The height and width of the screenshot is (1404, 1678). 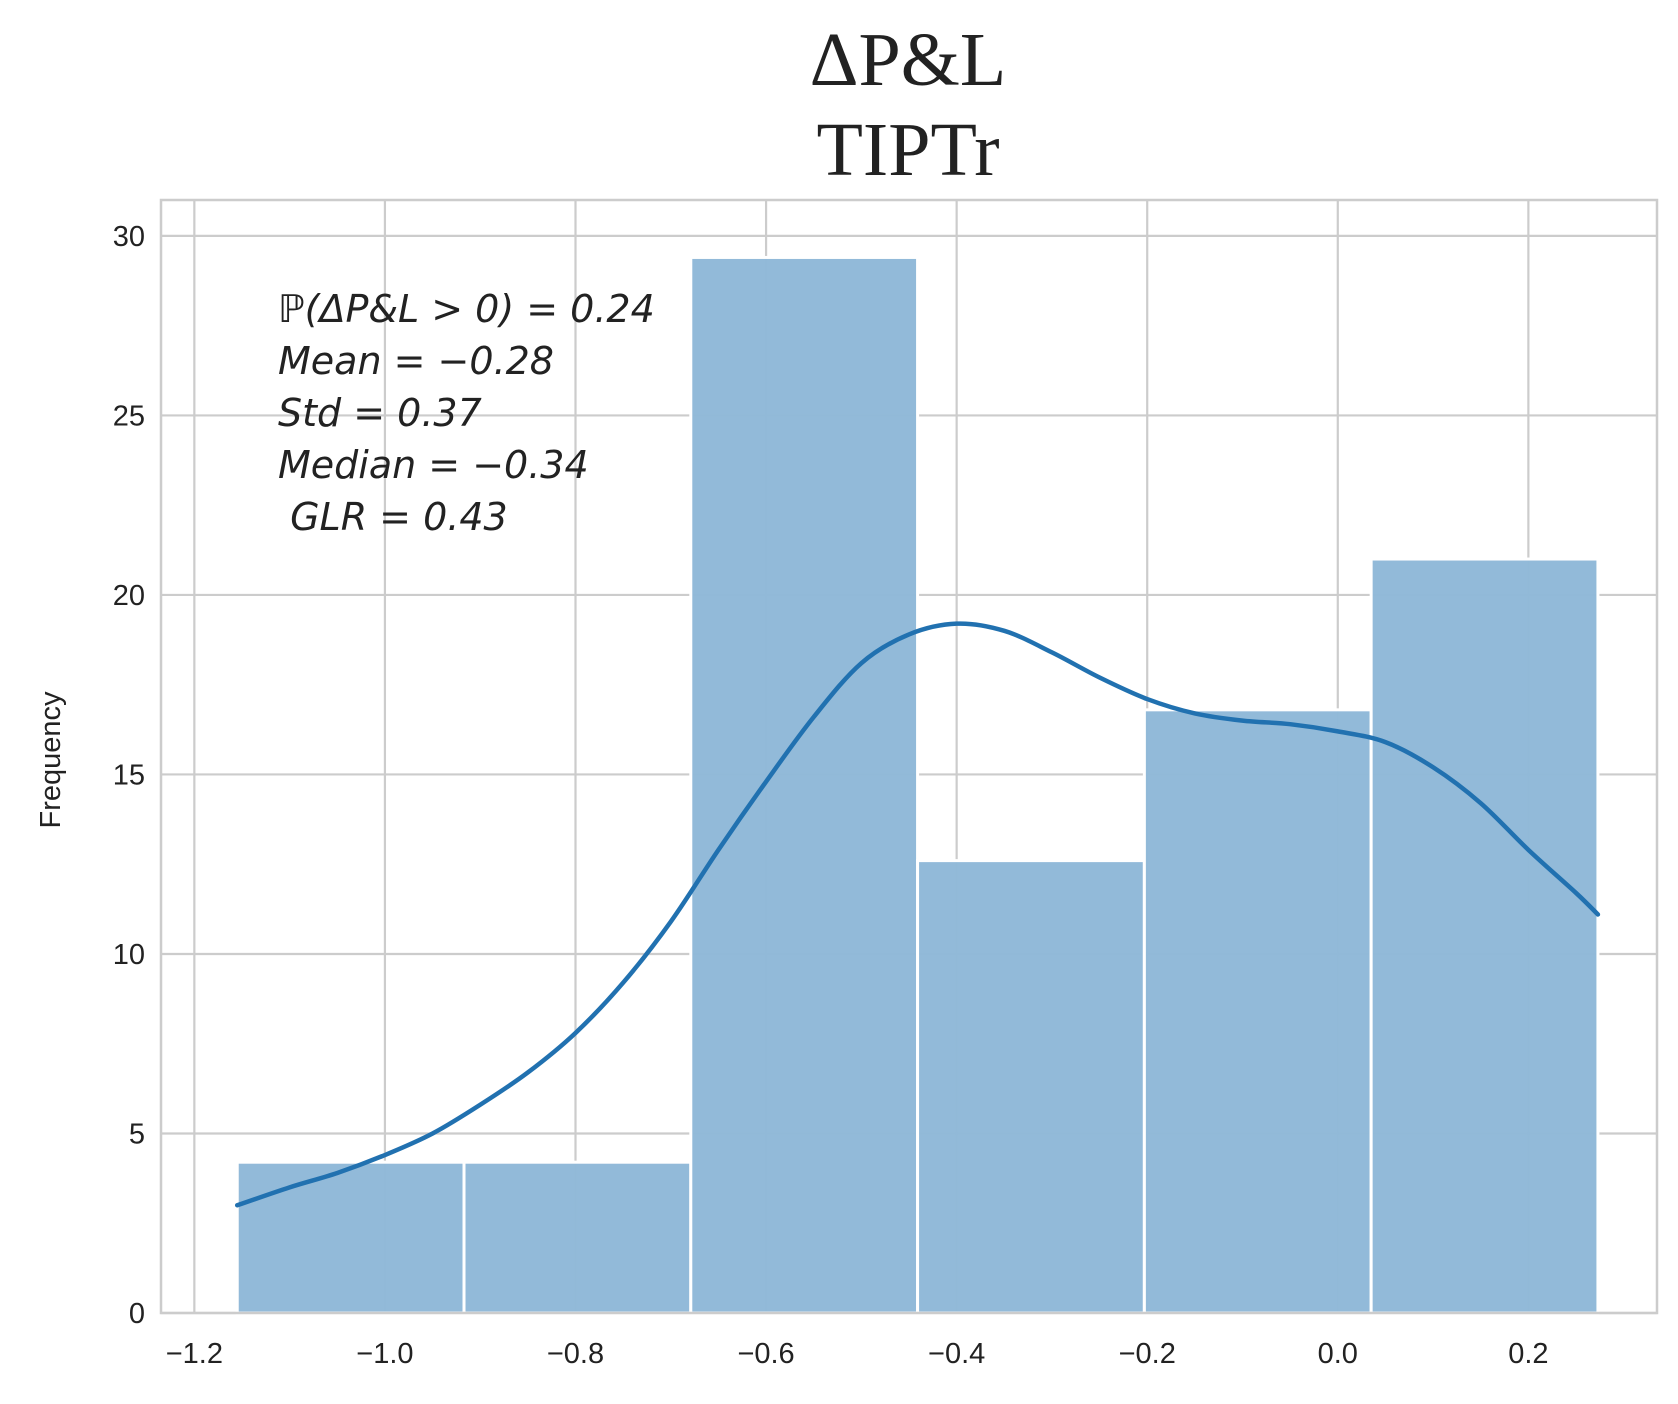 What do you see at coordinates (393, 517) in the screenshot?
I see `annotation-line: GLR = 0.43` at bounding box center [393, 517].